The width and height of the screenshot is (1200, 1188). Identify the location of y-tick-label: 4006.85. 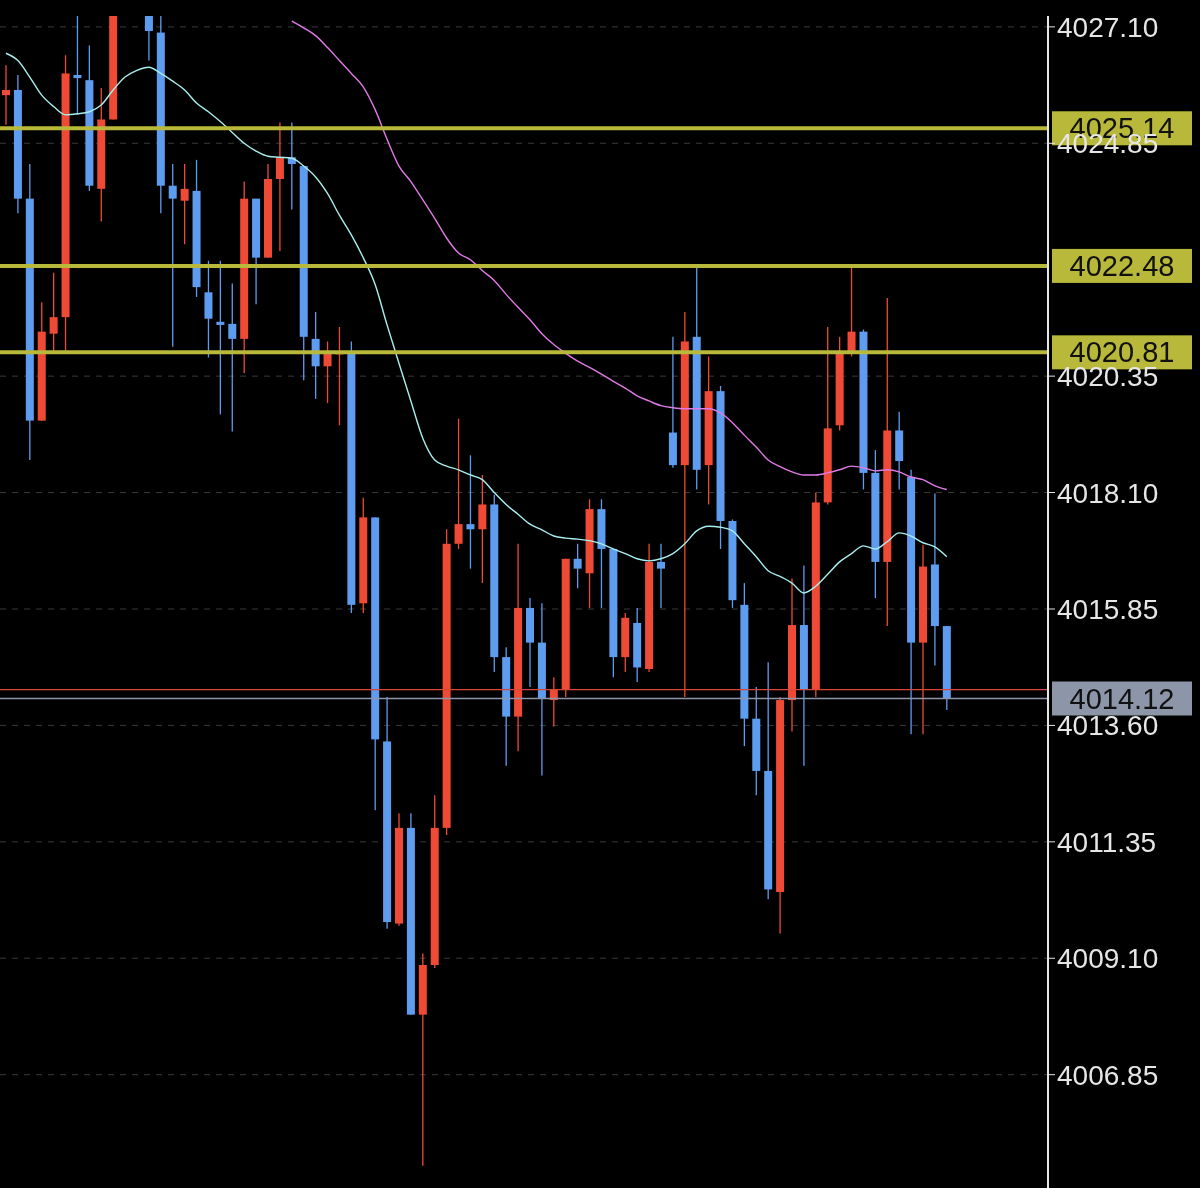
(1108, 1075).